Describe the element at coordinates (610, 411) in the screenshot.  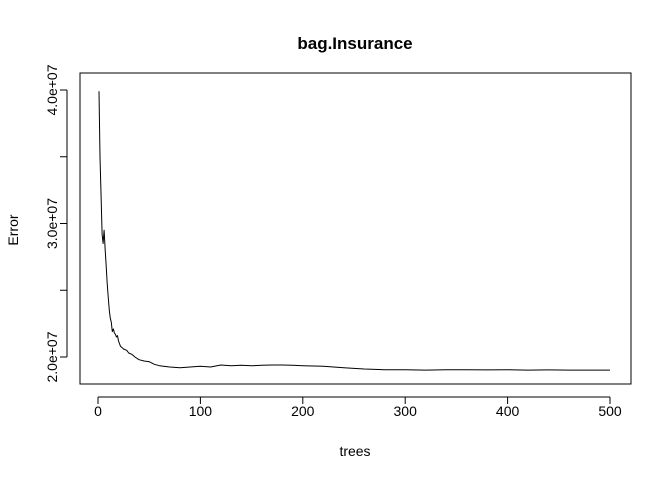
I see `x-tick-label: 500` at that location.